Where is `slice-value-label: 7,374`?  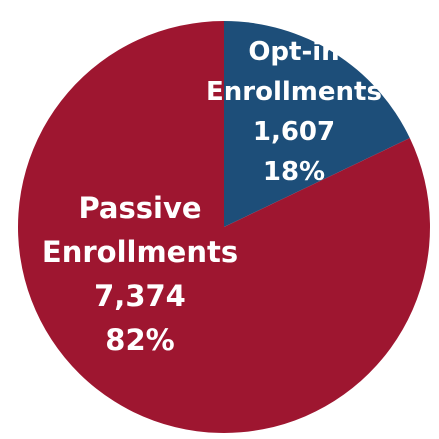
slice-value-label: 7,374 is located at coordinates (140, 296).